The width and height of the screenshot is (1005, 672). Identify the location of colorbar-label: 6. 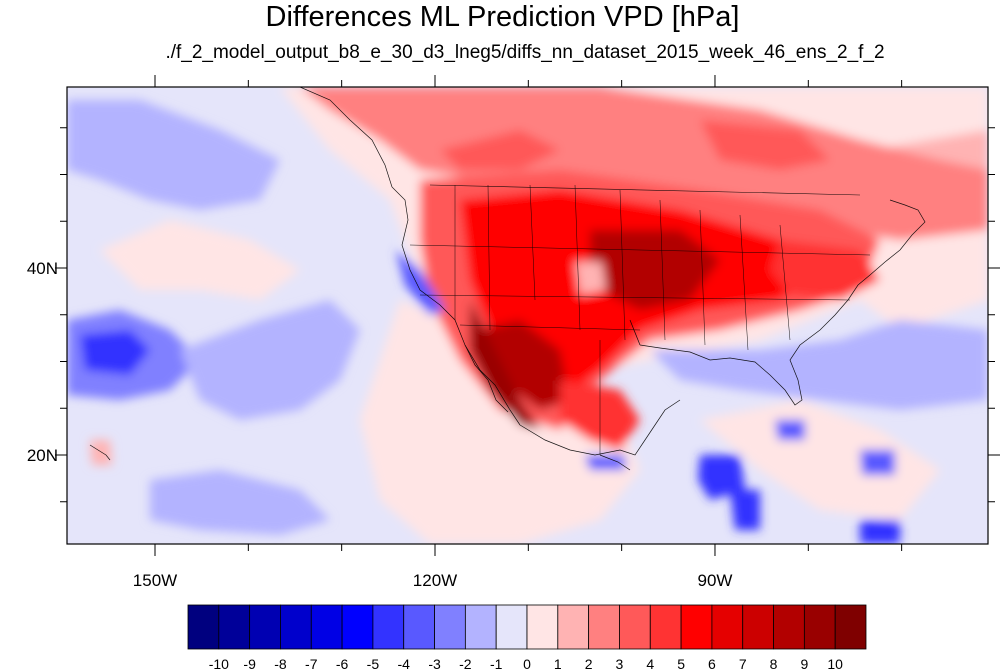
(712, 664).